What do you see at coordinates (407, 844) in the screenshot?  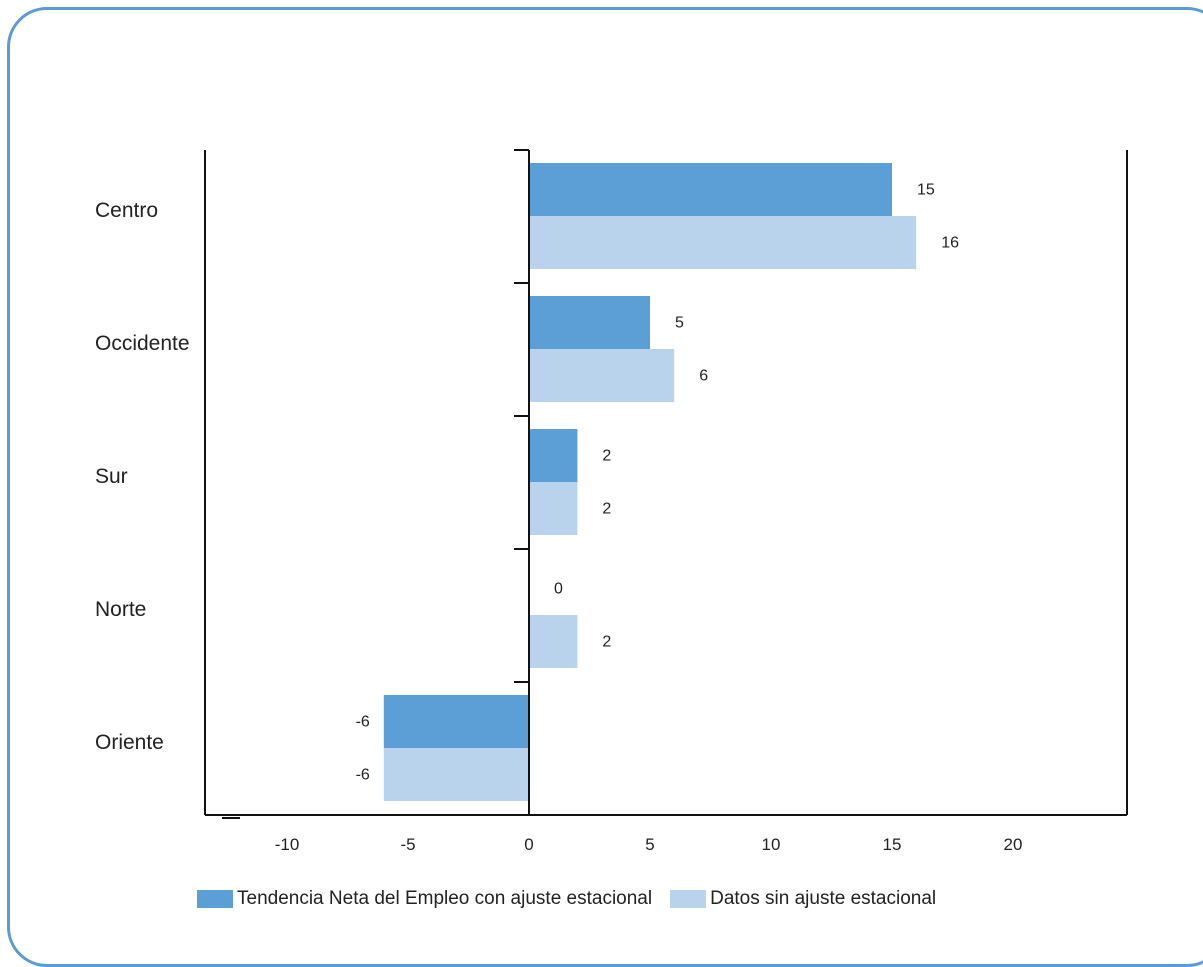 I see `x-tick-label: -5` at bounding box center [407, 844].